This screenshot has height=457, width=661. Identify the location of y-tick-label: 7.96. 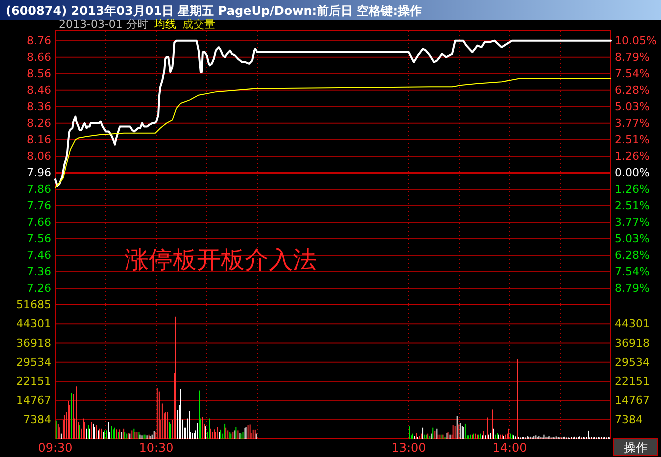
(39, 173).